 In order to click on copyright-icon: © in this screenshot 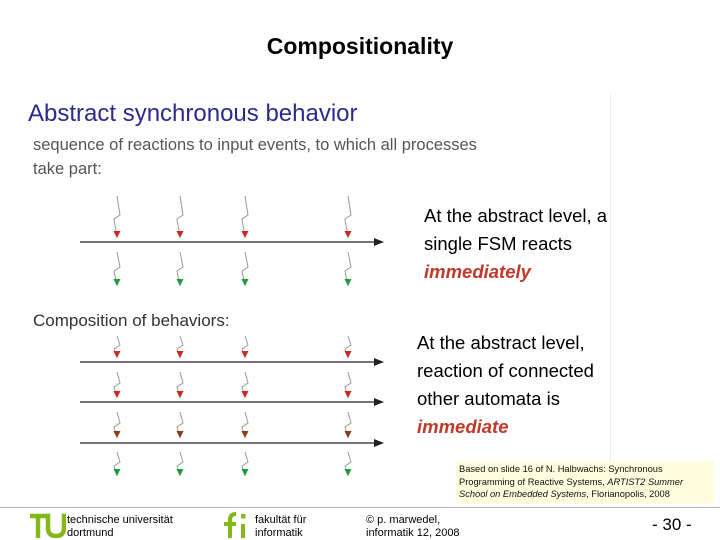, I will do `click(370, 520)`.